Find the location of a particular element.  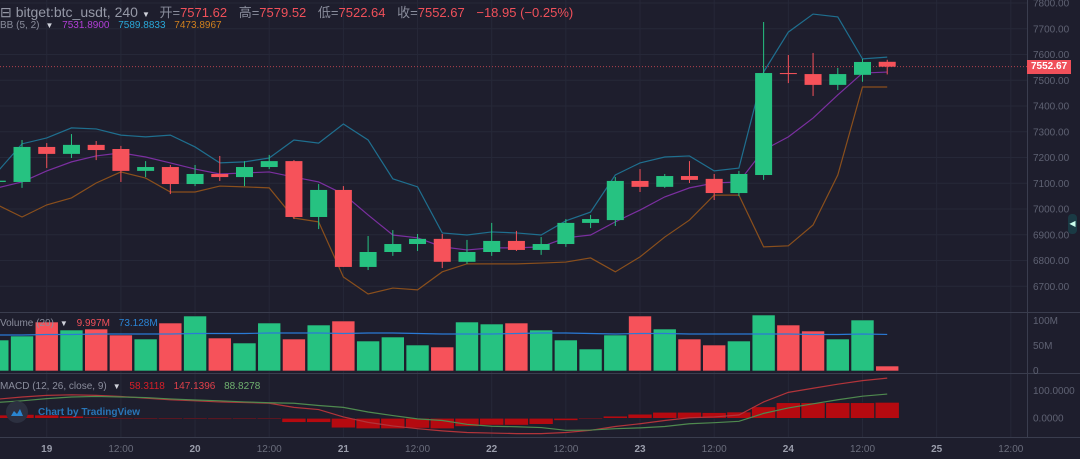

bb-upper-value: 7589.8833 is located at coordinates (142, 25).